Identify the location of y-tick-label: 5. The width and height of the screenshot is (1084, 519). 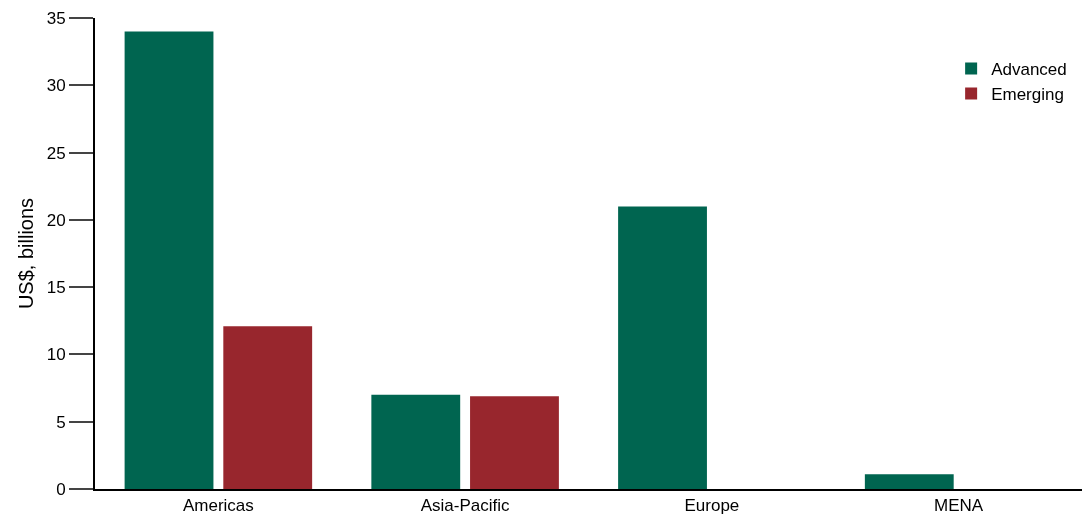
(61, 422).